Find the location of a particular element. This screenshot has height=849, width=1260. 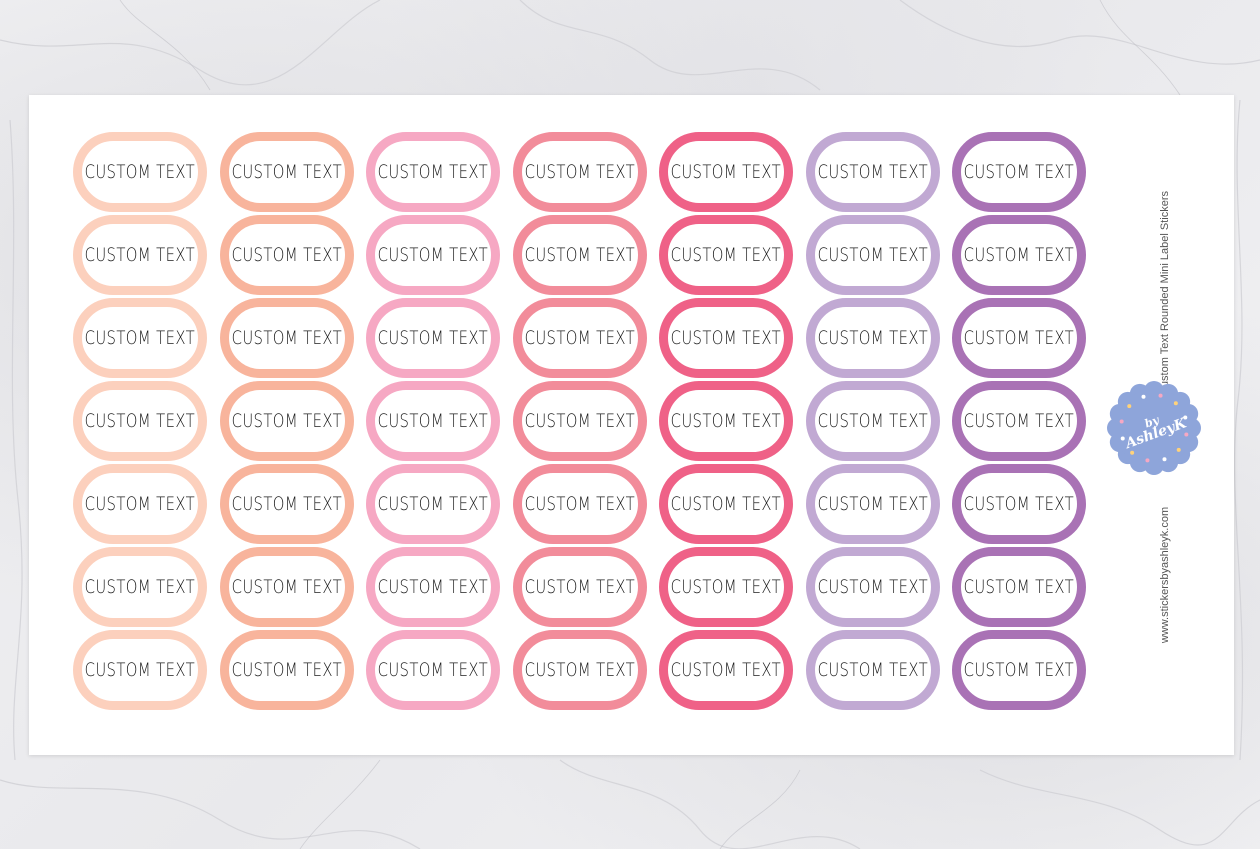

side-url: www.stickersbyashleyk.com is located at coordinates (1164, 575).